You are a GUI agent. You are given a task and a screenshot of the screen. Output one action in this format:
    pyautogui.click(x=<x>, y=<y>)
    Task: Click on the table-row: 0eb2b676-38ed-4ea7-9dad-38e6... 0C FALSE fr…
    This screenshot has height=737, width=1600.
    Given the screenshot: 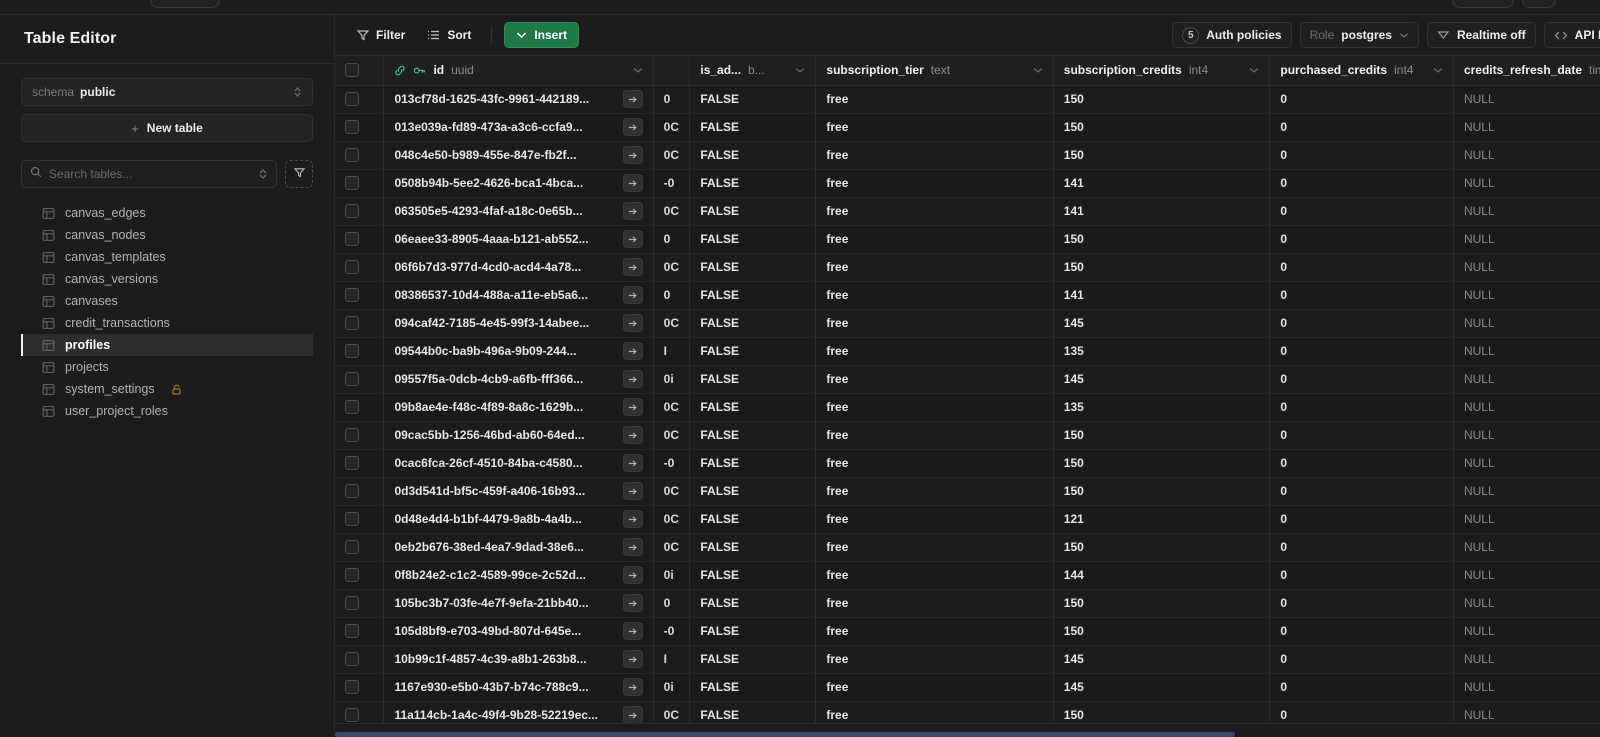 What is the action you would take?
    pyautogui.click(x=967, y=547)
    